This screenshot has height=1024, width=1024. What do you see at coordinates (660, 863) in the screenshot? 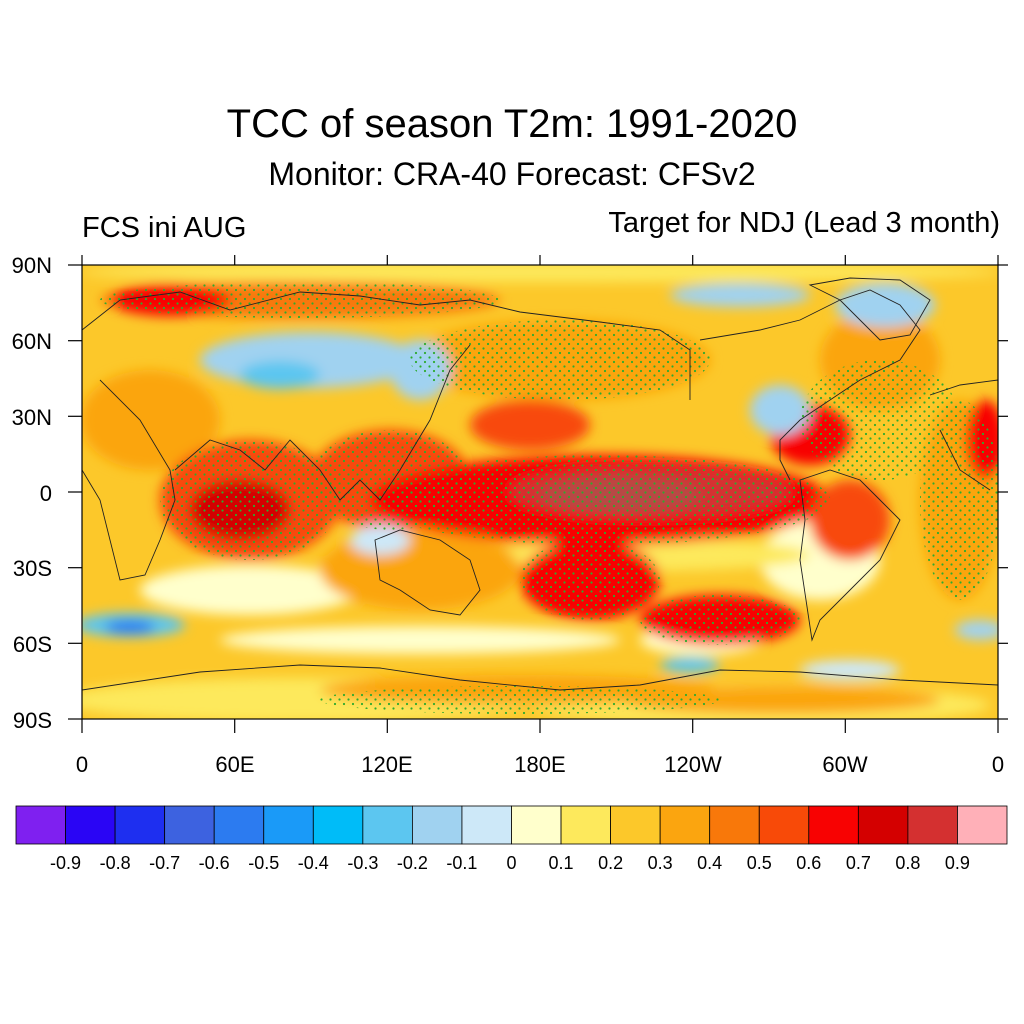
I see `colorbar-label: 0.3` at bounding box center [660, 863].